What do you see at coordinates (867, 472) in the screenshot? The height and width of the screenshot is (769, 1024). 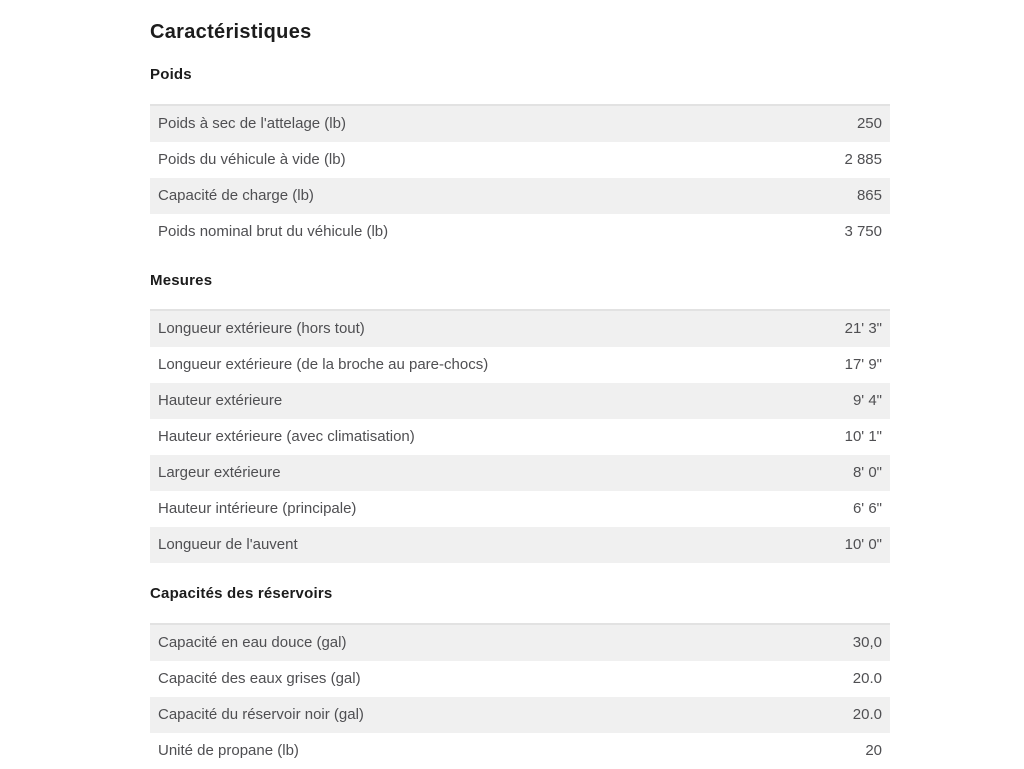 I see `spec-value: 8' 0"` at bounding box center [867, 472].